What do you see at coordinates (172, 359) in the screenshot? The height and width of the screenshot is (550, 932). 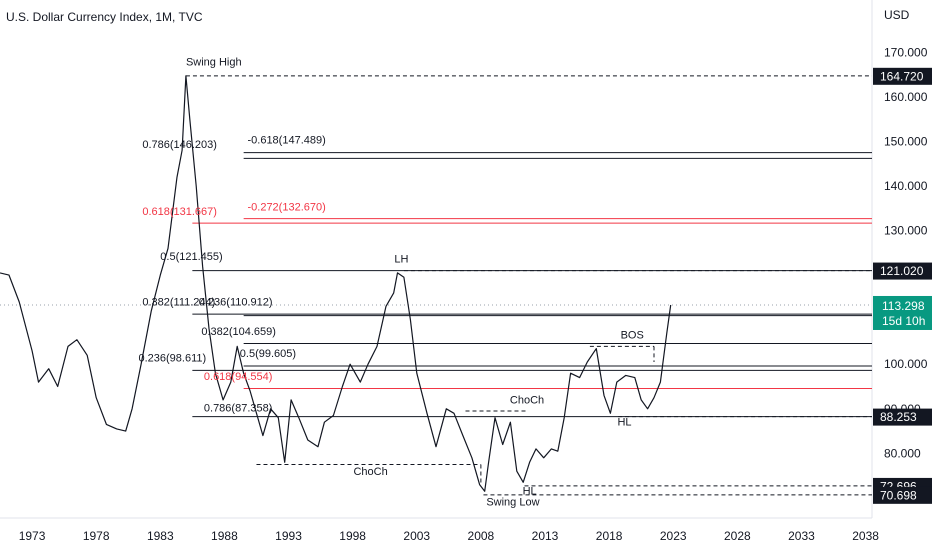 I see `chart-annotation: 0.236(98.611)` at bounding box center [172, 359].